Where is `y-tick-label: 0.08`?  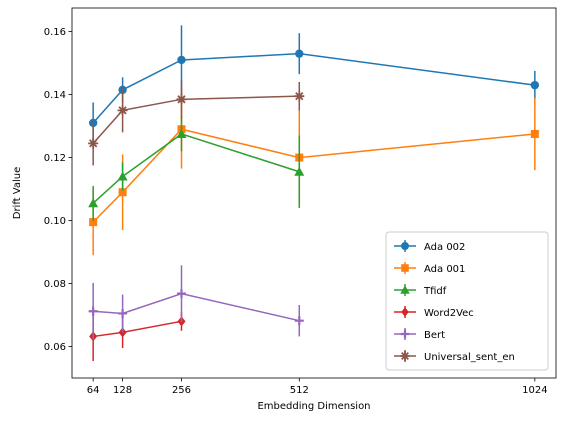 y-tick-label: 0.08 is located at coordinates (55, 284).